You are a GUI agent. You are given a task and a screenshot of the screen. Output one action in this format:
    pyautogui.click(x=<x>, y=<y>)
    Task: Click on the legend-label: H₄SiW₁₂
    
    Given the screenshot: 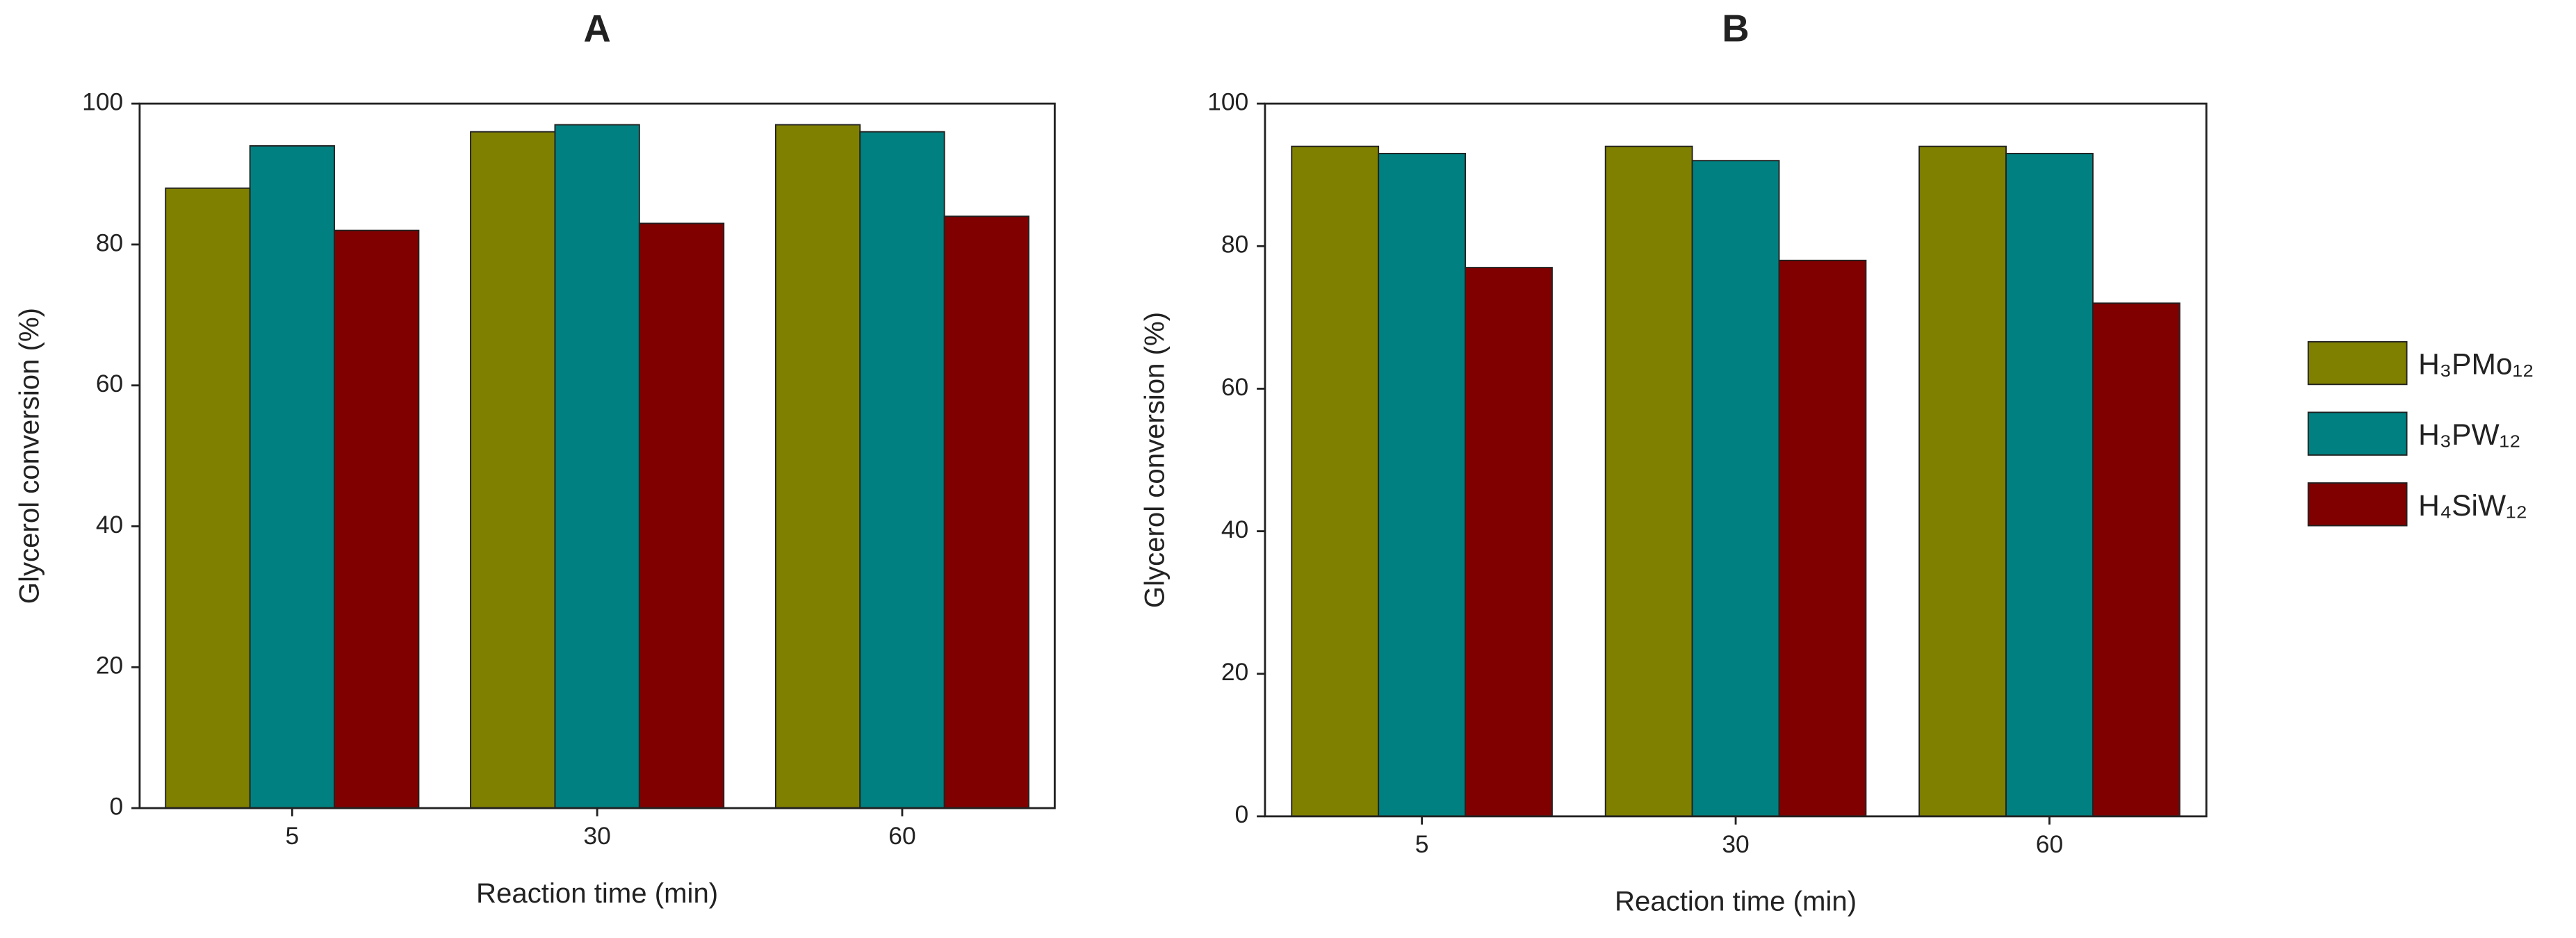 What is the action you would take?
    pyautogui.click(x=2472, y=506)
    